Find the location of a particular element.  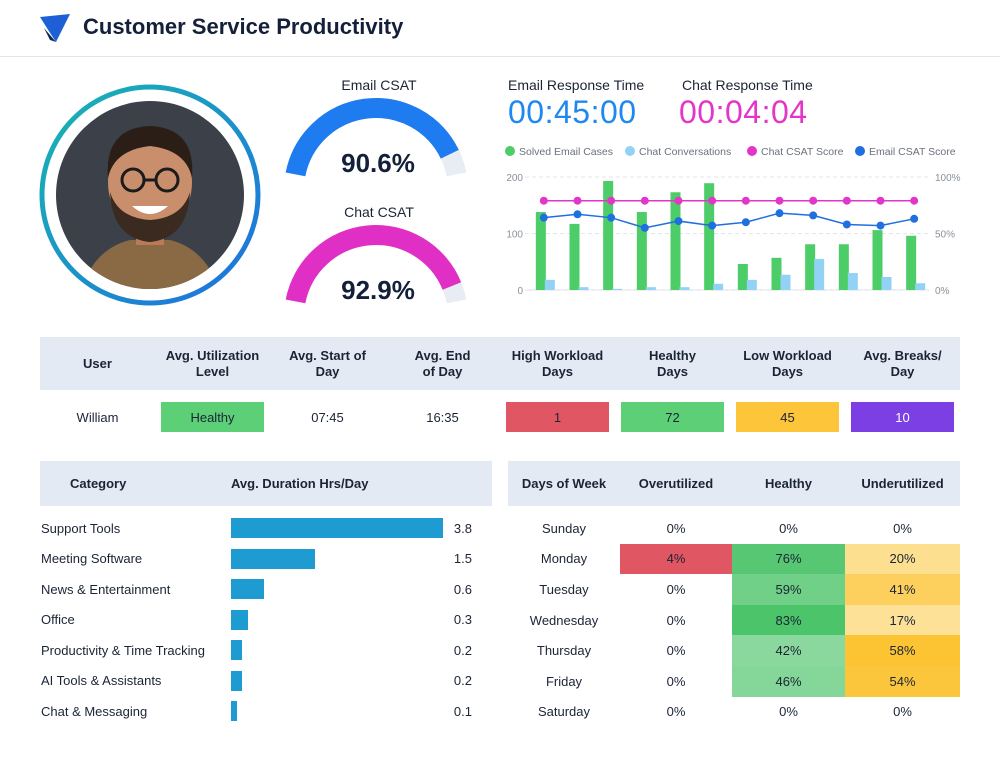

category-name: Office is located at coordinates (58, 619).